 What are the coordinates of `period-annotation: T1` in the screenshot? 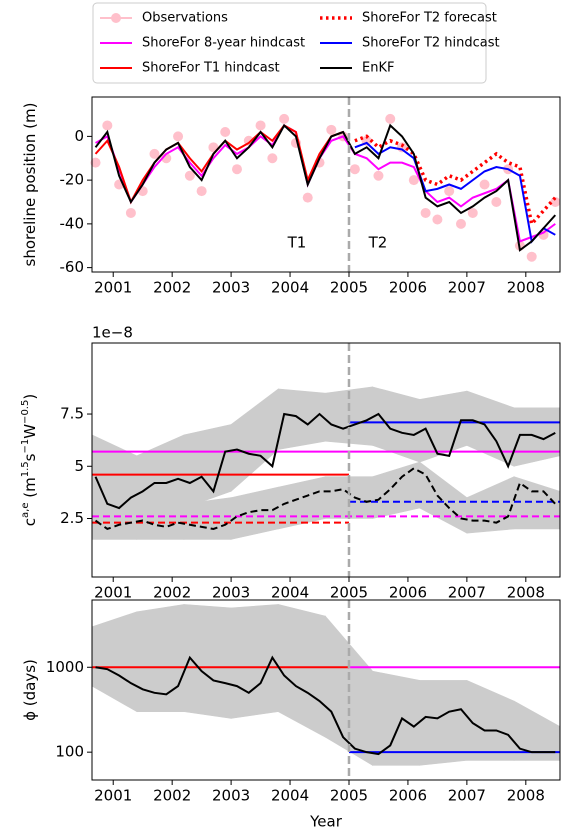 It's located at (297, 243).